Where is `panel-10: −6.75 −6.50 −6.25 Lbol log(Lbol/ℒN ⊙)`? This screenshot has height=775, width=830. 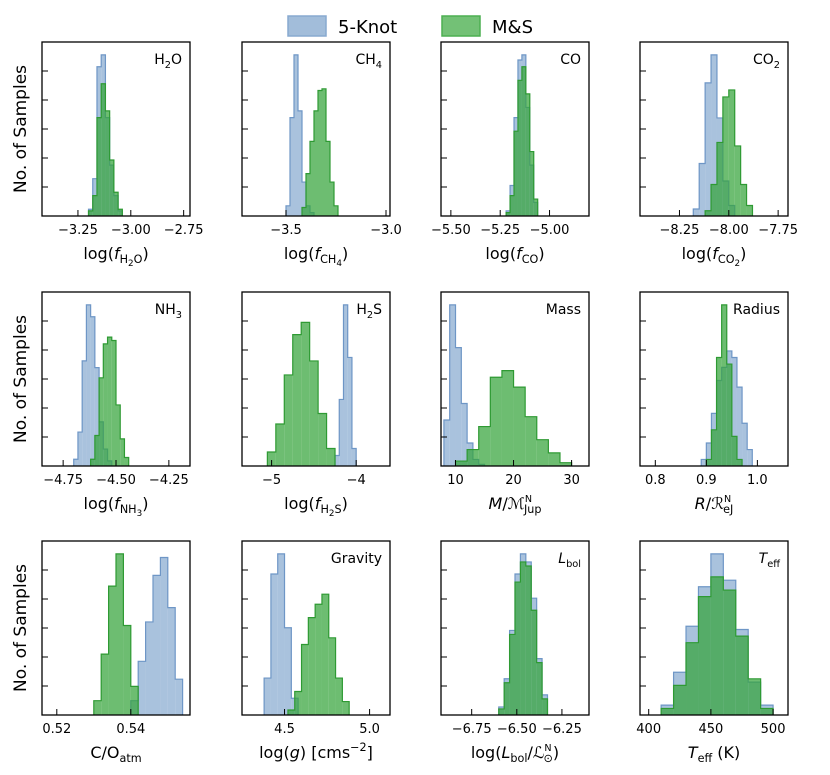
panel-10: −6.75 −6.50 −6.25 Lbol log(Lbol/ℒN ⊙) is located at coordinates (515, 652).